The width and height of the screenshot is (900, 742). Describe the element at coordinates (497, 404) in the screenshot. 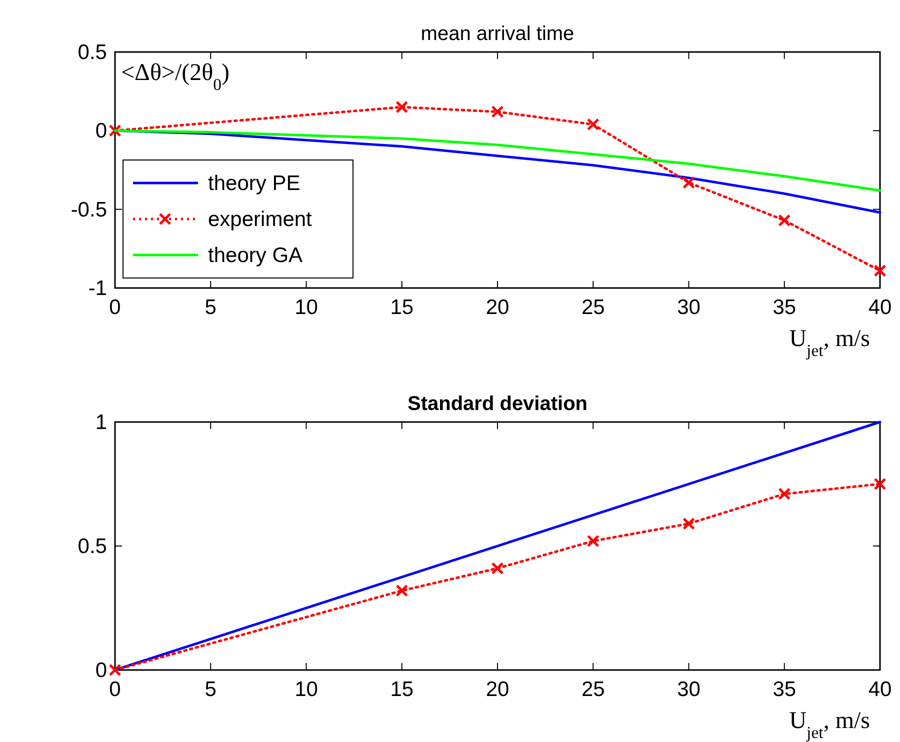

I see `chart-title: Standard deviation` at that location.